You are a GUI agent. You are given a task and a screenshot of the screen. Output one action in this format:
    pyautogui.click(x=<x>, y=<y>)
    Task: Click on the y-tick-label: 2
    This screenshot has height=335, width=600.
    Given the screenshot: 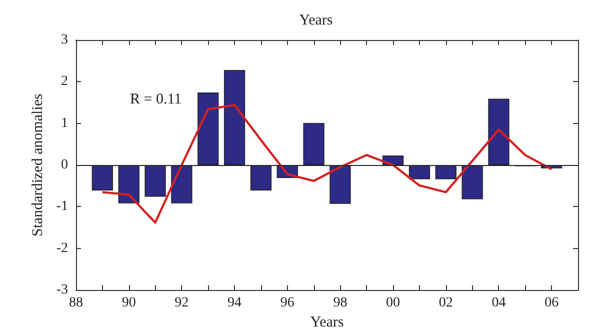 What is the action you would take?
    pyautogui.click(x=64, y=82)
    